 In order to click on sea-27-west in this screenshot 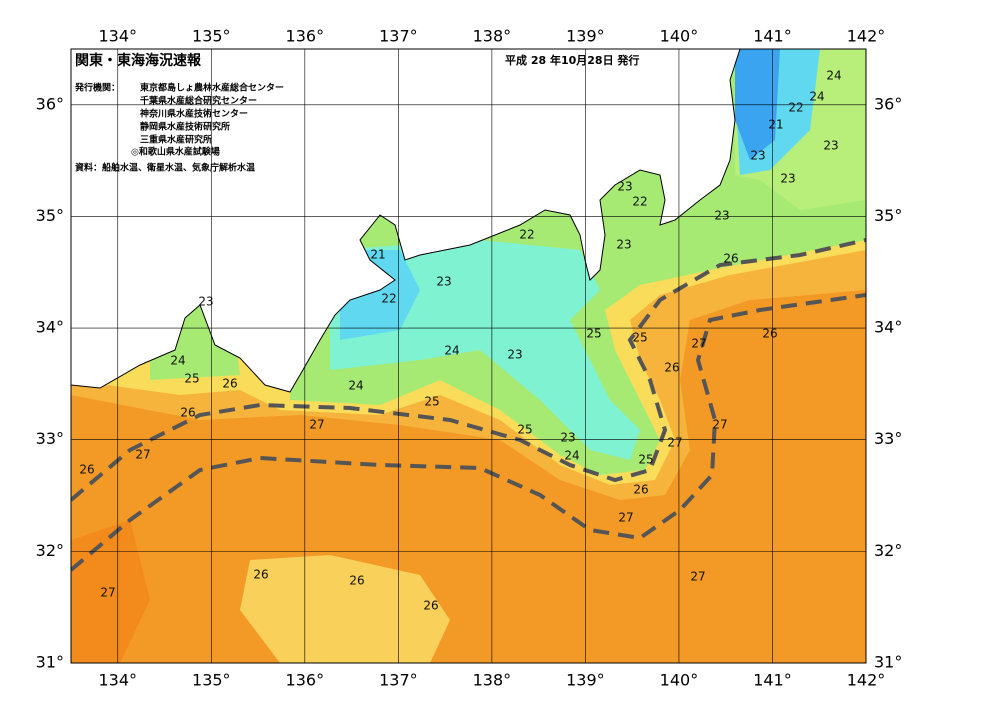, I will do `click(110, 591)`.